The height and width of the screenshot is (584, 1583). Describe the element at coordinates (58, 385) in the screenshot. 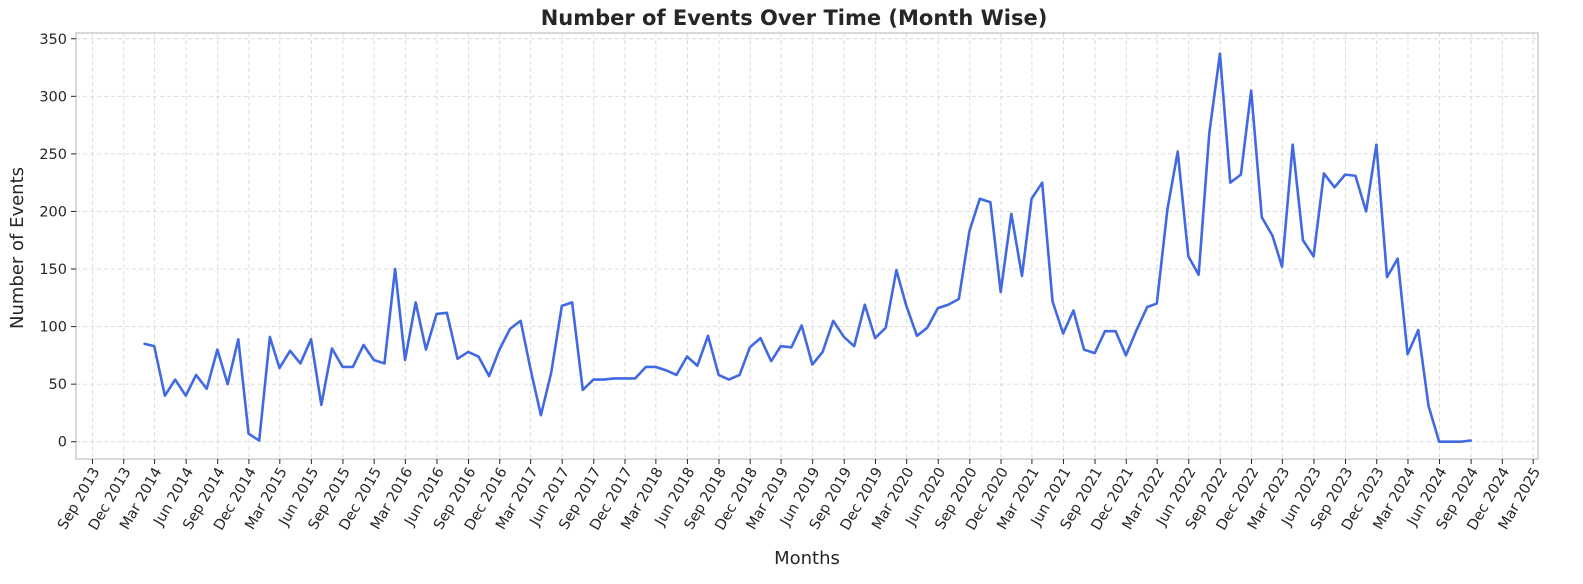

I see `y-tick-label: 50` at that location.